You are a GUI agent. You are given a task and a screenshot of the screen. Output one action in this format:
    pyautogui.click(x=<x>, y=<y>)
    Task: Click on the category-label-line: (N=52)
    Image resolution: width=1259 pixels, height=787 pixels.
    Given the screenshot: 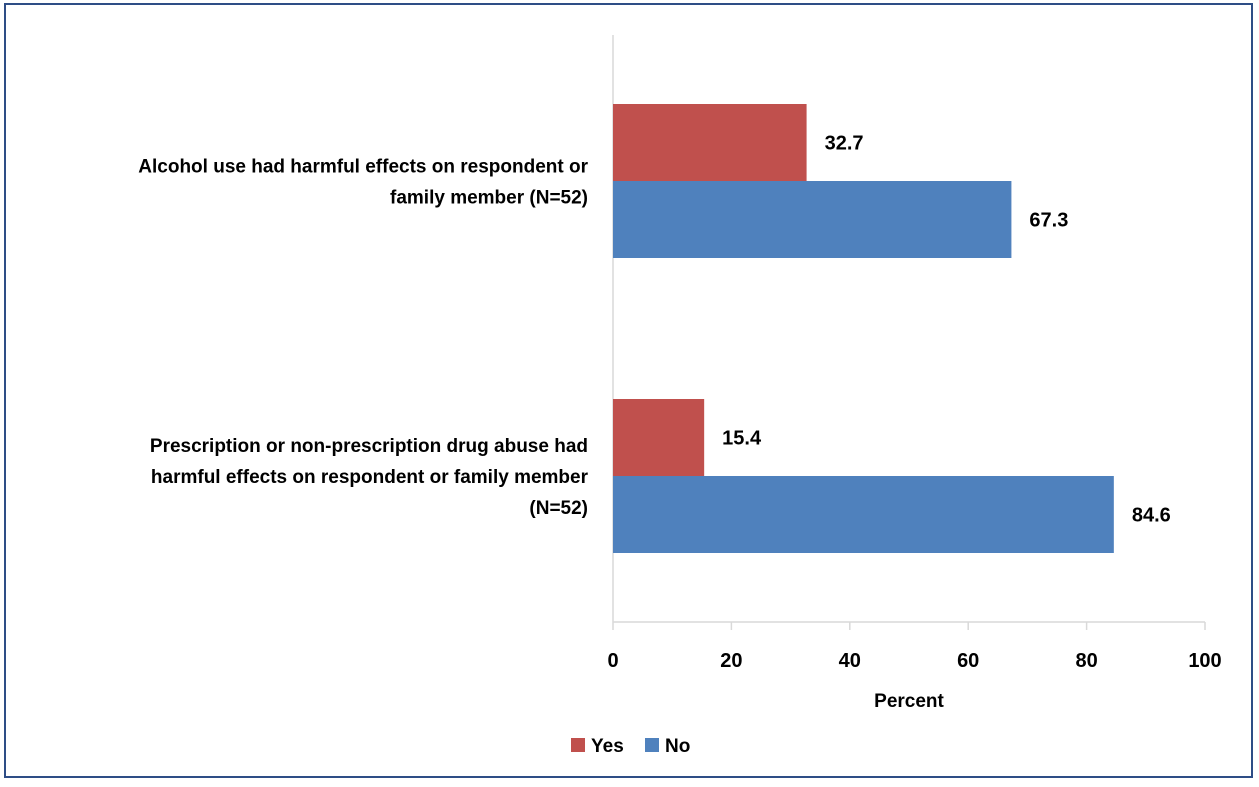 What is the action you would take?
    pyautogui.click(x=558, y=508)
    